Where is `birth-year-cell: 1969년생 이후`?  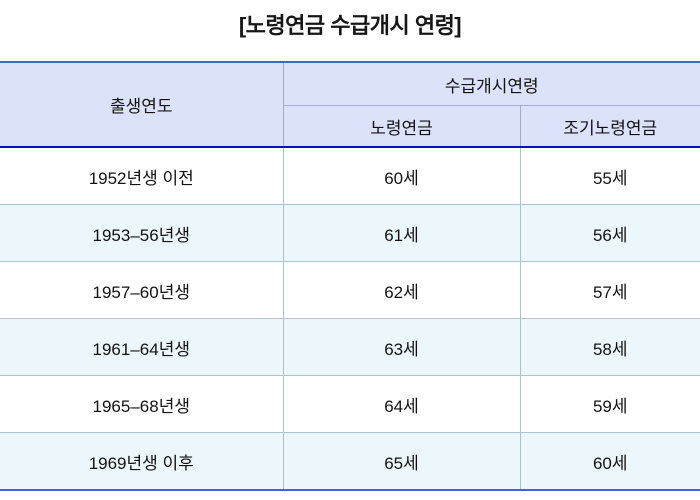 birth-year-cell: 1969년생 이후 is located at coordinates (142, 461).